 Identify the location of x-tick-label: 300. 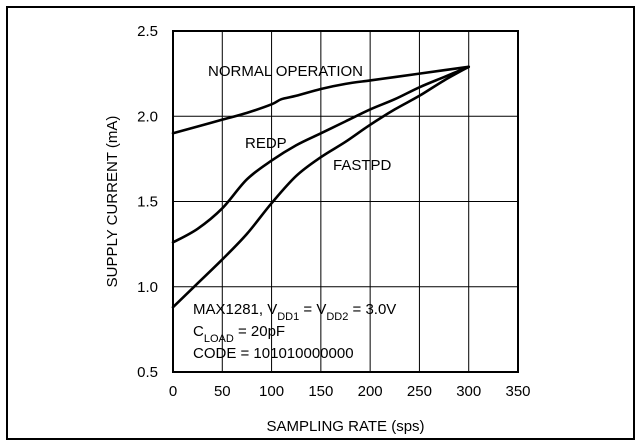
(468, 391).